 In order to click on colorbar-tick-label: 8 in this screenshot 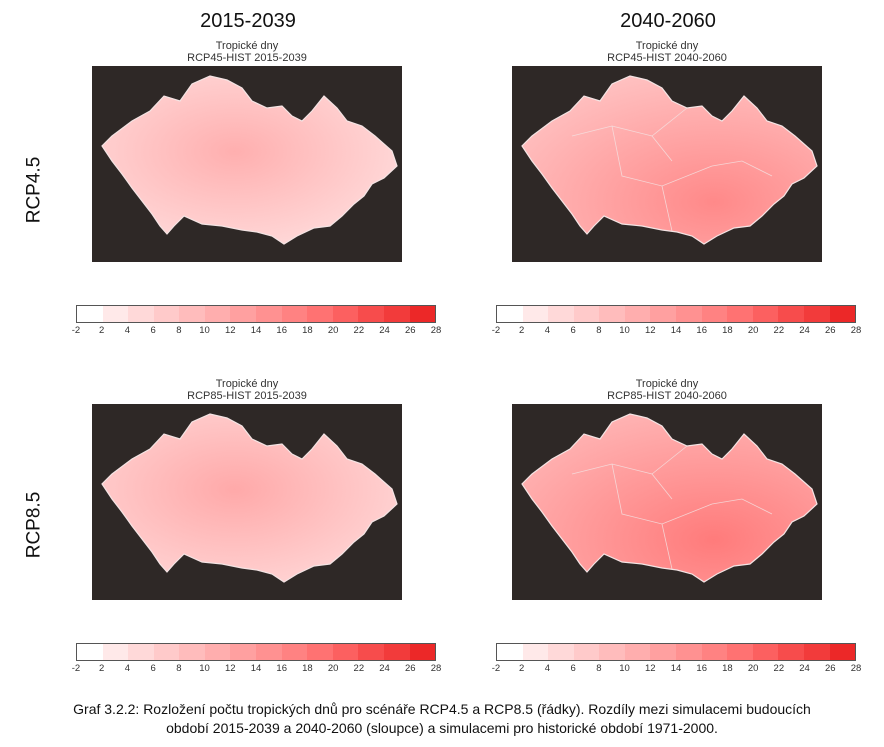, I will do `click(599, 330)`.